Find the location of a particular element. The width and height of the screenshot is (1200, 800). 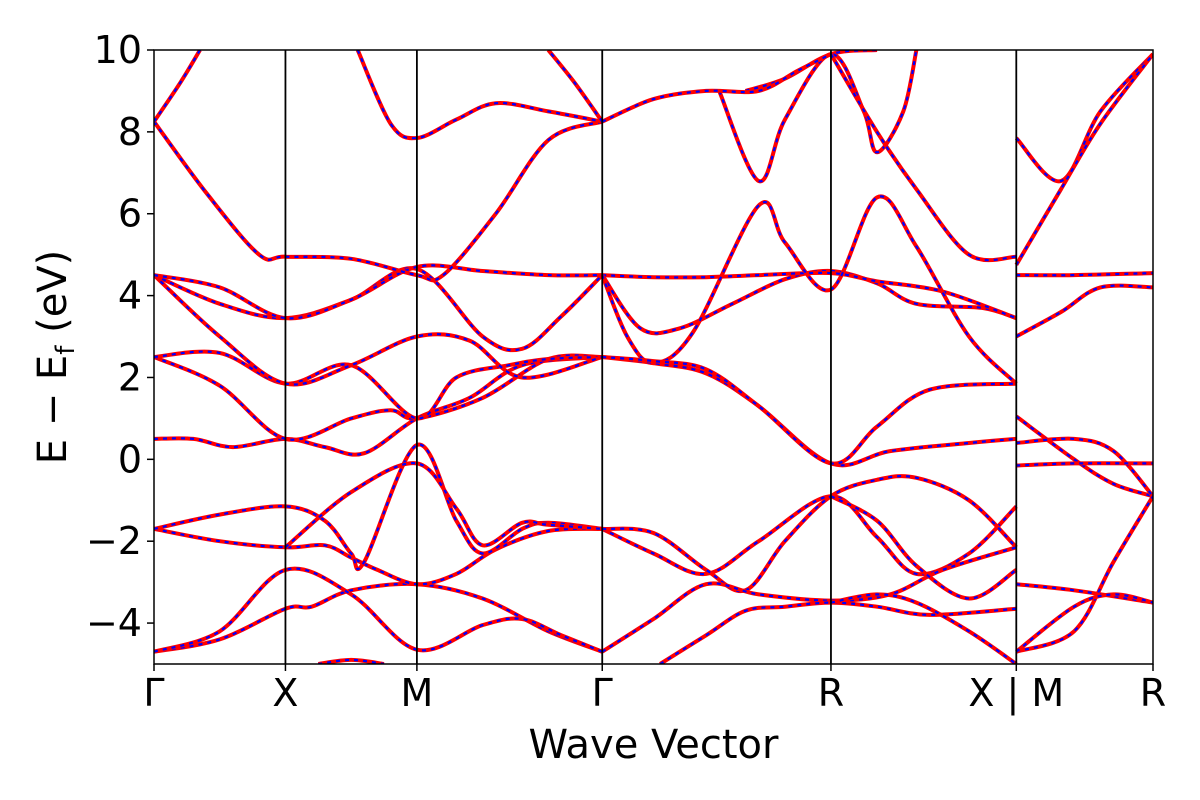

y-tick-label: 2 is located at coordinates (130, 377).